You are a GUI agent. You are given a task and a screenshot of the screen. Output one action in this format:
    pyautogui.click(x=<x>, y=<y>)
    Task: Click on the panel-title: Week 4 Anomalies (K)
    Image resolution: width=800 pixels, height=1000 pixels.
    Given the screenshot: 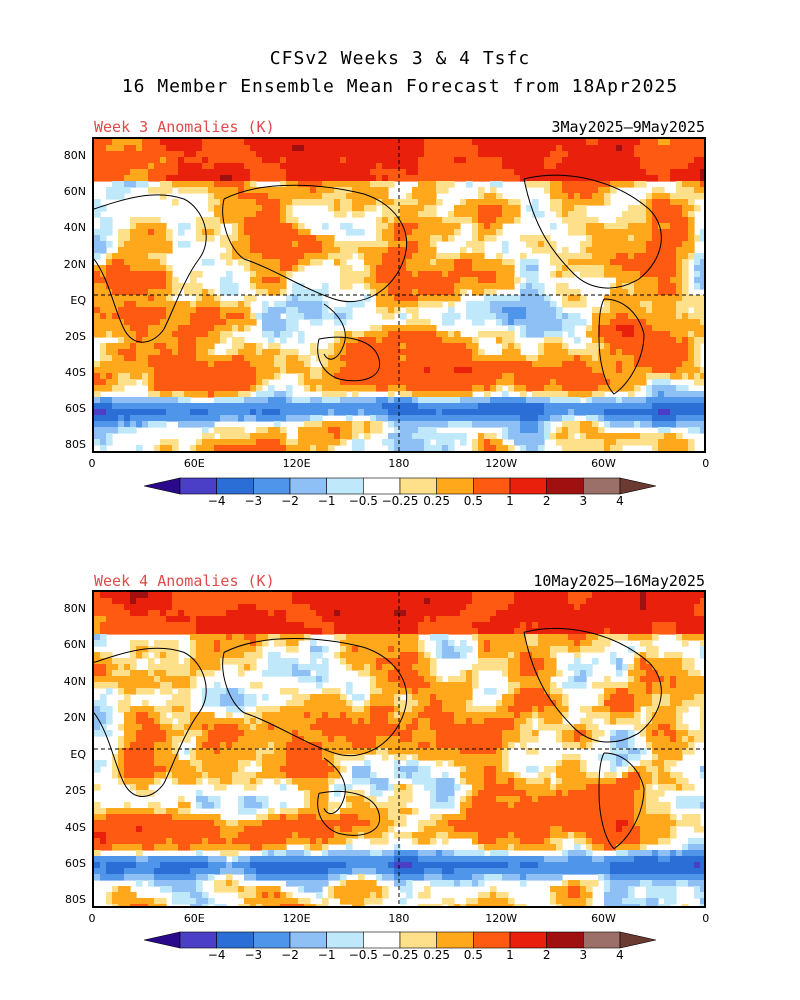 What is the action you would take?
    pyautogui.click(x=184, y=581)
    